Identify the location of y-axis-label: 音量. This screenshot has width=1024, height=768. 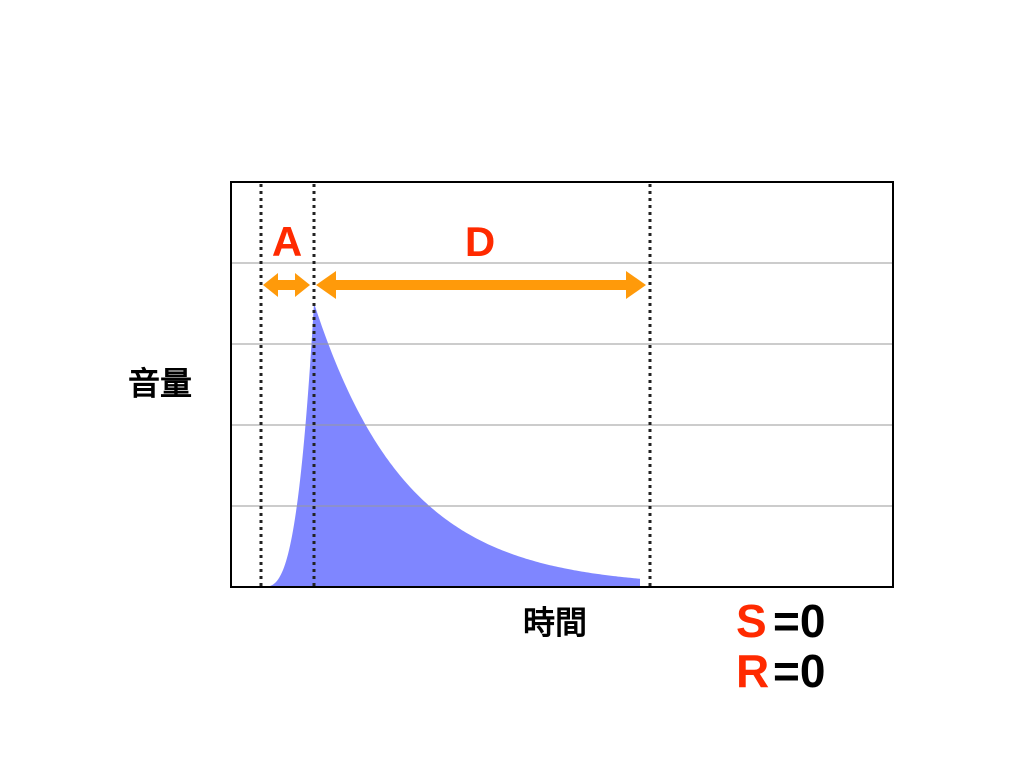
(160, 383).